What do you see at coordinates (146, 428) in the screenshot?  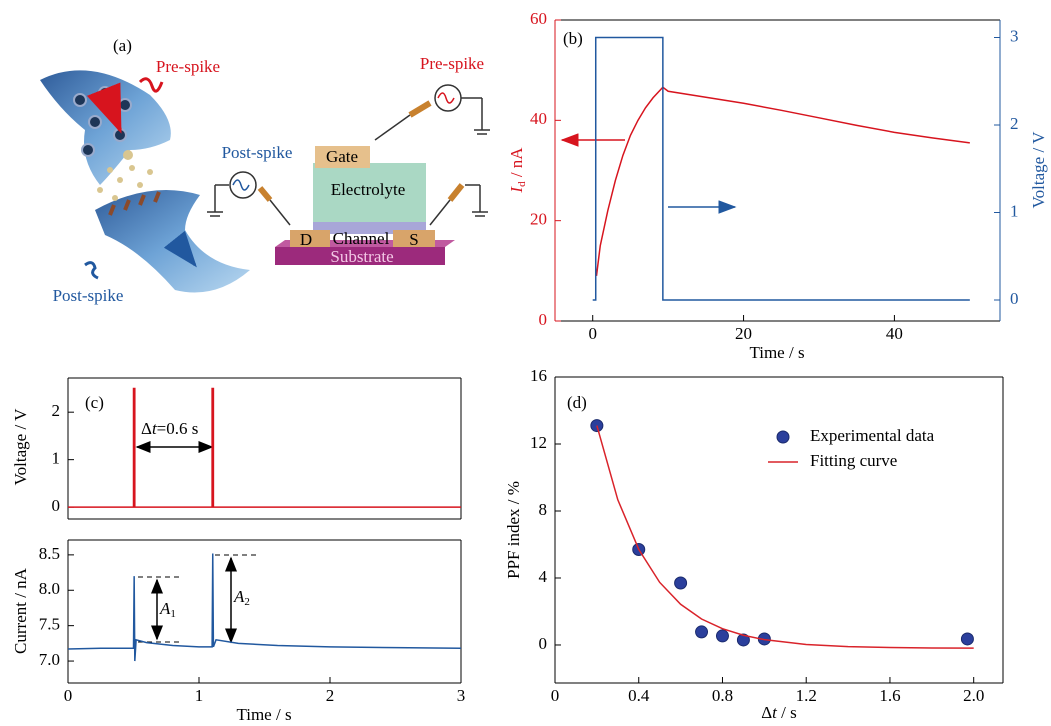 I see `annotation-part: Δ` at bounding box center [146, 428].